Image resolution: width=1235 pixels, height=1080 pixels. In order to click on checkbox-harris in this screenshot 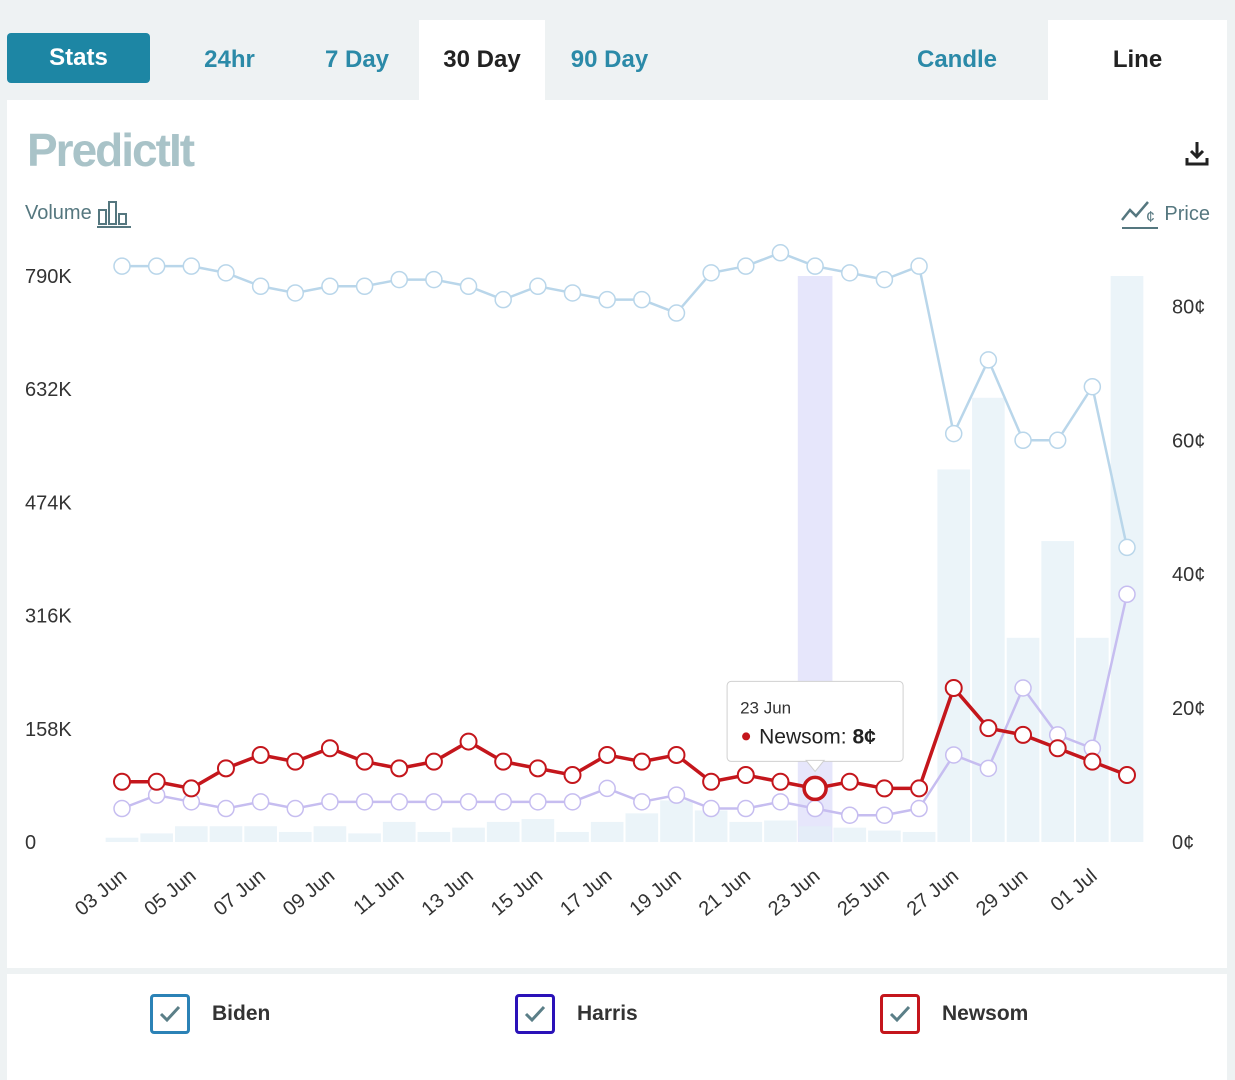, I will do `click(535, 1014)`.